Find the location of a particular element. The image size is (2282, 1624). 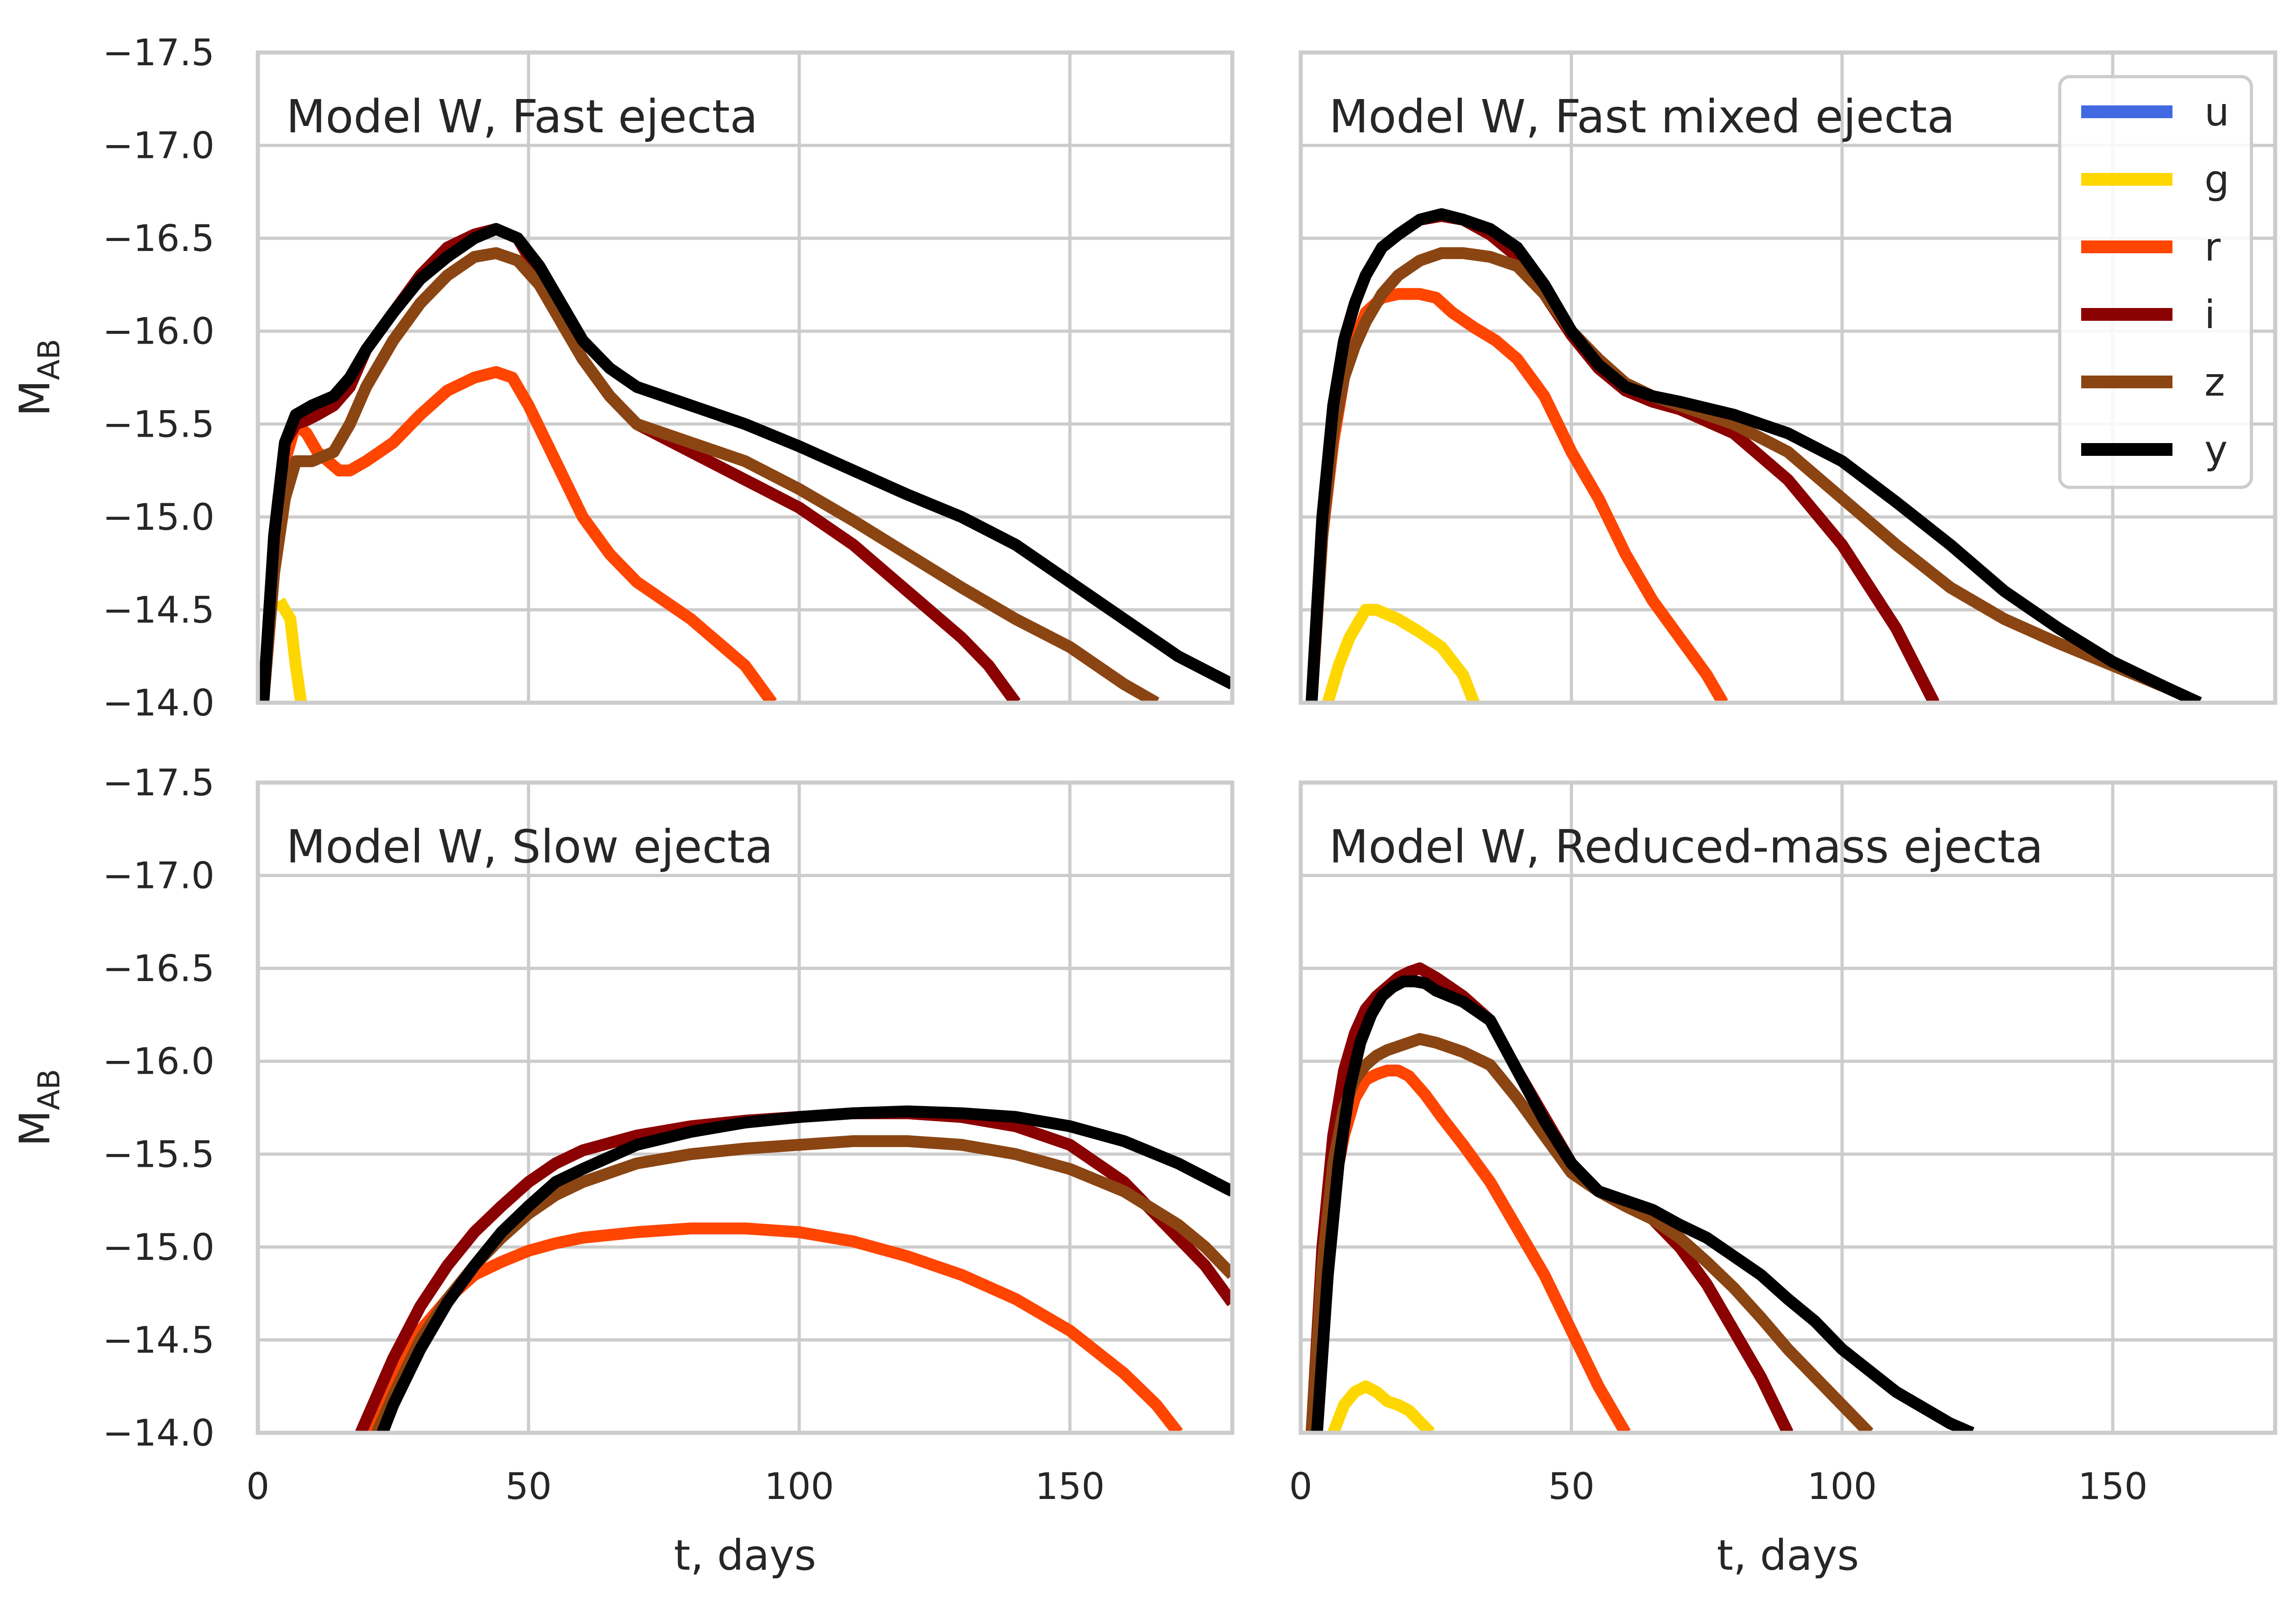

legend-label-y: y is located at coordinates (2216, 450).